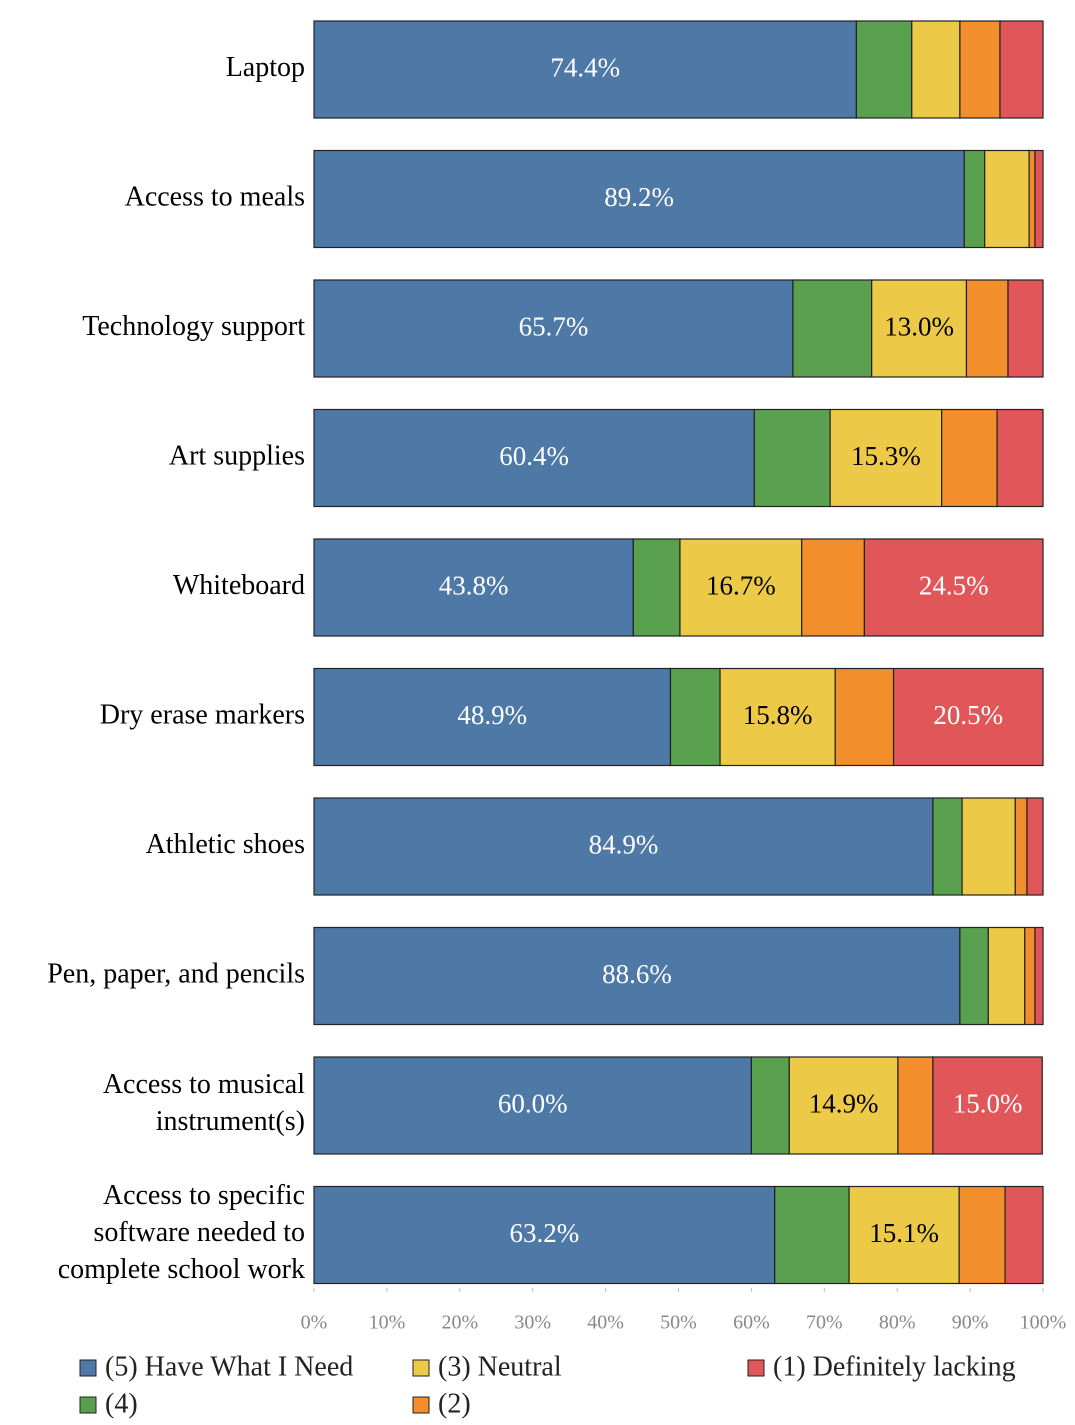 The width and height of the screenshot is (1075, 1425). I want to click on legend-label: (5) Have What I Need, so click(229, 1366).